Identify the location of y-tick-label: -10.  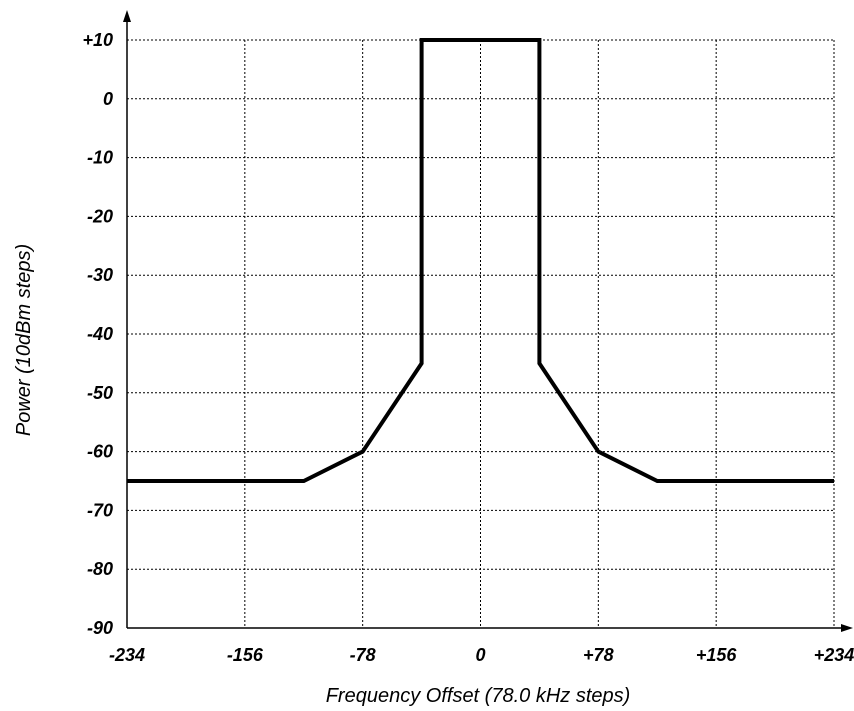
(100, 158).